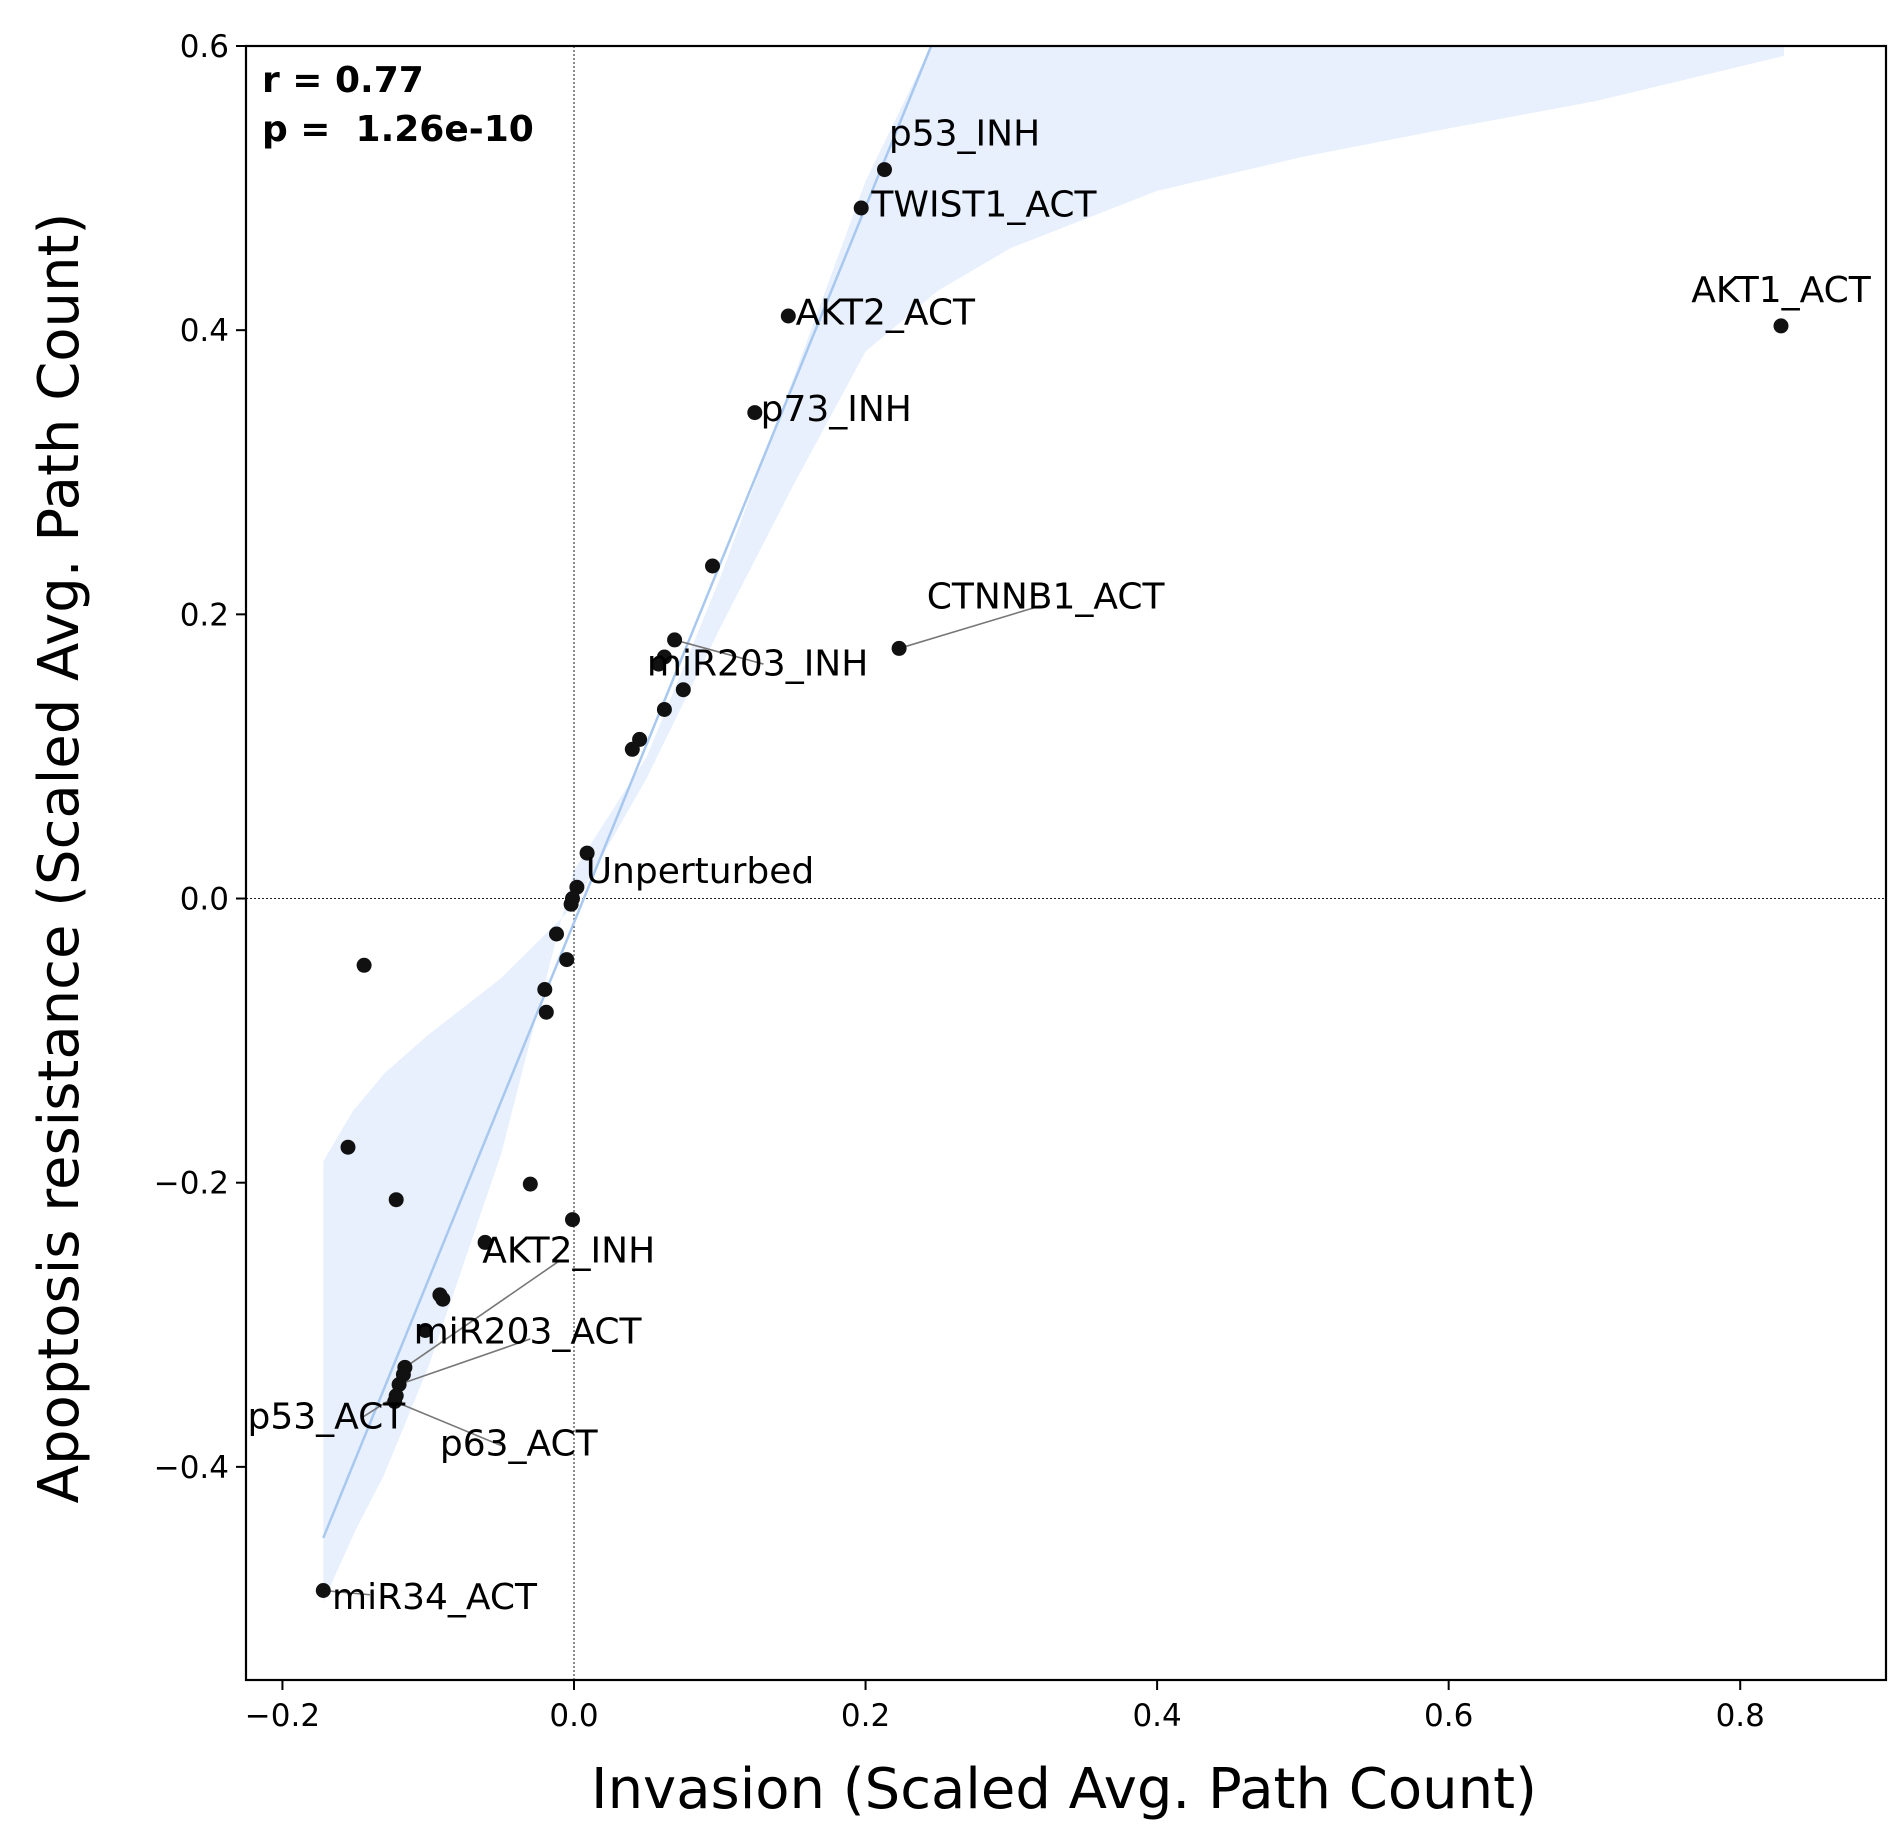  Describe the element at coordinates (327, 1417) in the screenshot. I see `point-label-p53-act: p53_ACT` at that location.